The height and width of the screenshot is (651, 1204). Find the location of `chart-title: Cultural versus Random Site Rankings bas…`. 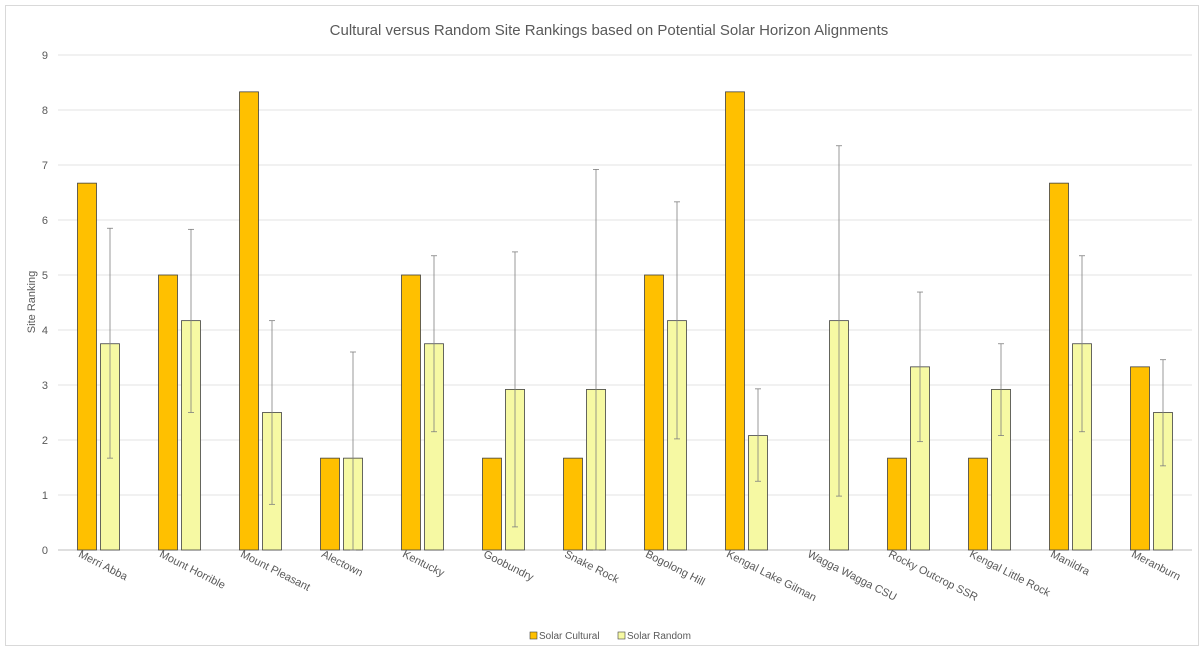

chart-title: Cultural versus Random Site Rankings bas… is located at coordinates (609, 30).